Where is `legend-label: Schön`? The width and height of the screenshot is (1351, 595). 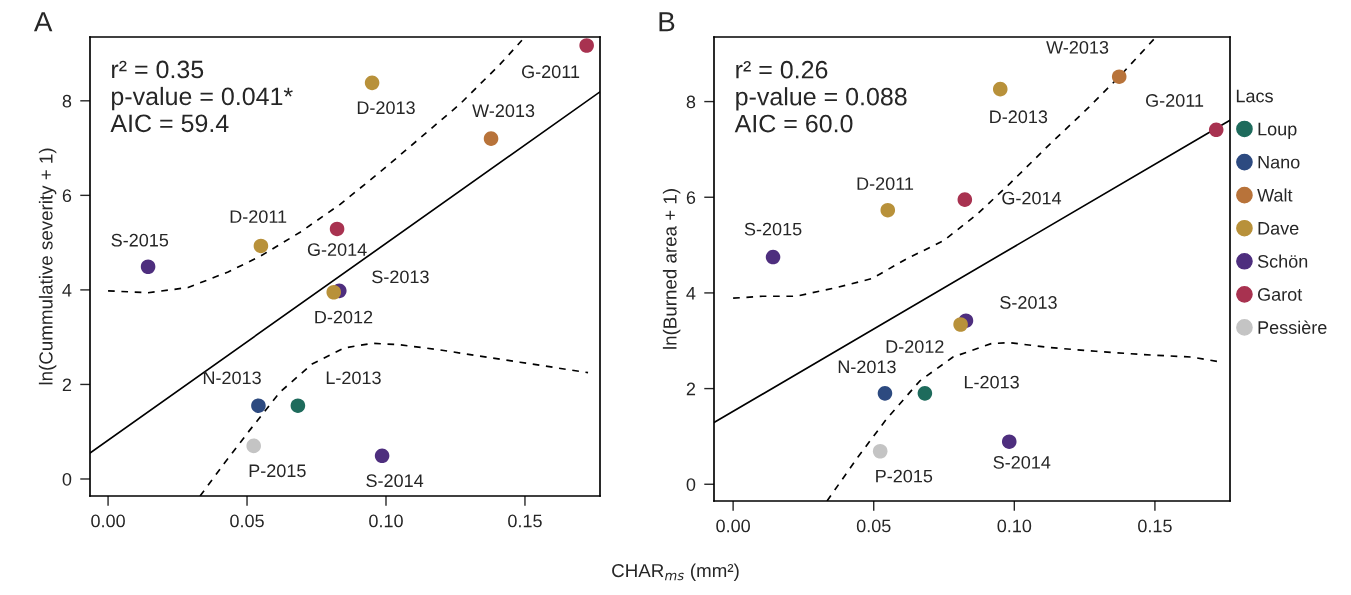
legend-label: Schön is located at coordinates (1282, 261).